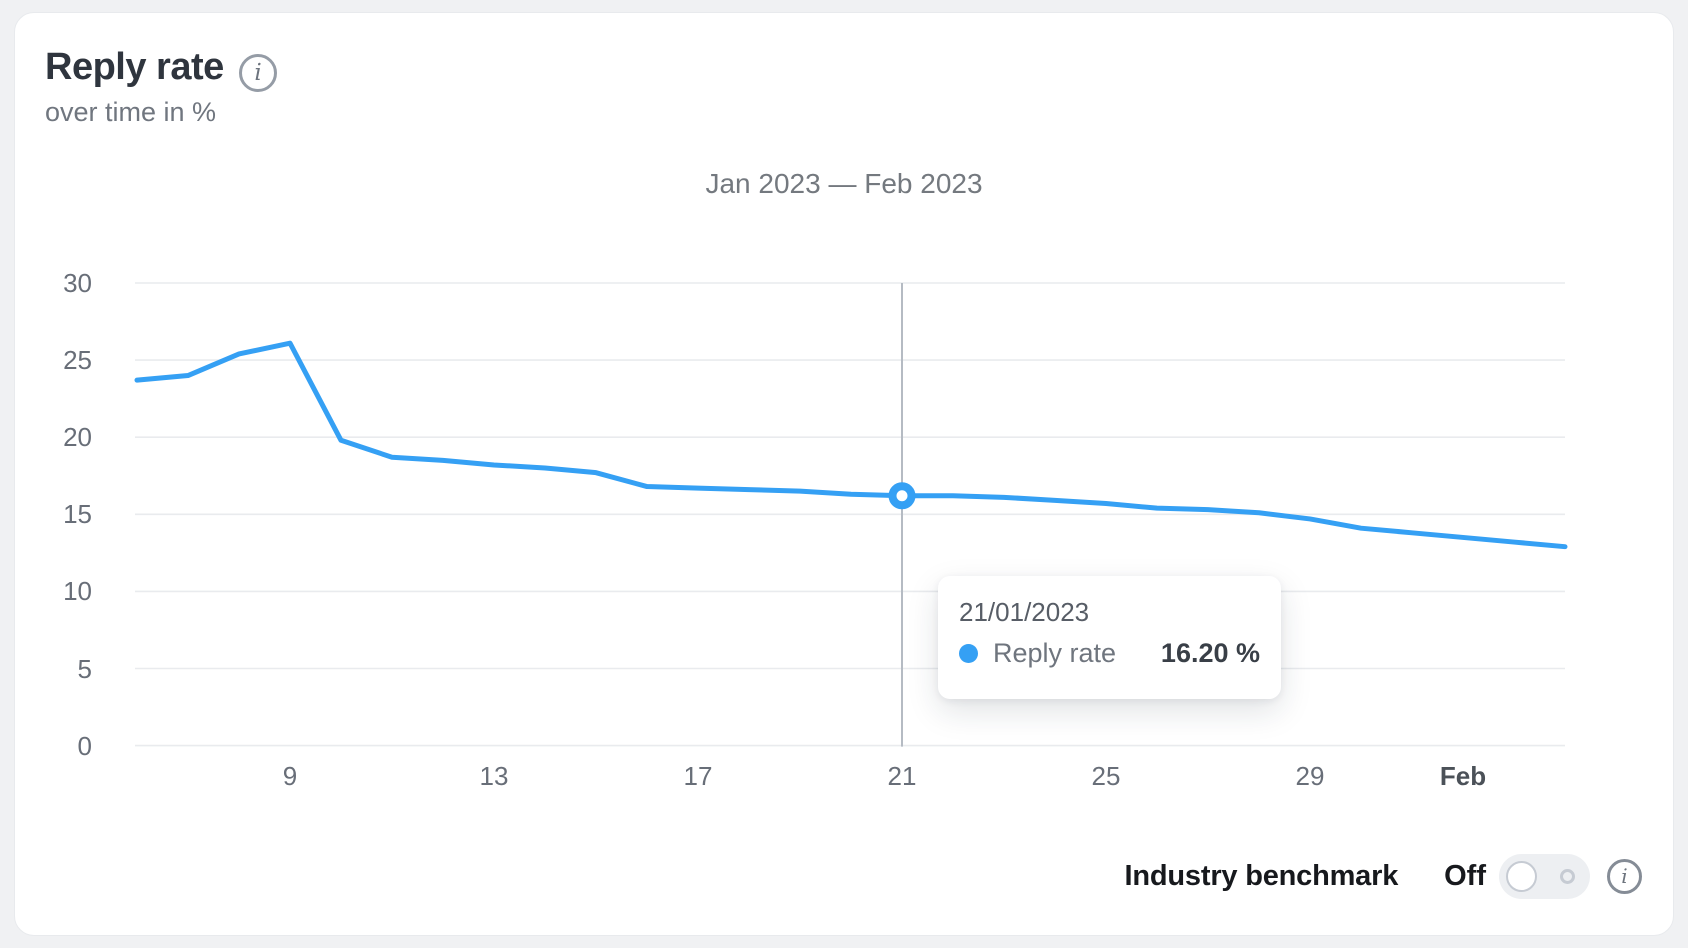 The height and width of the screenshot is (948, 1688). I want to click on tooltip-series-row: Reply rate 16.20 %, so click(1109, 653).